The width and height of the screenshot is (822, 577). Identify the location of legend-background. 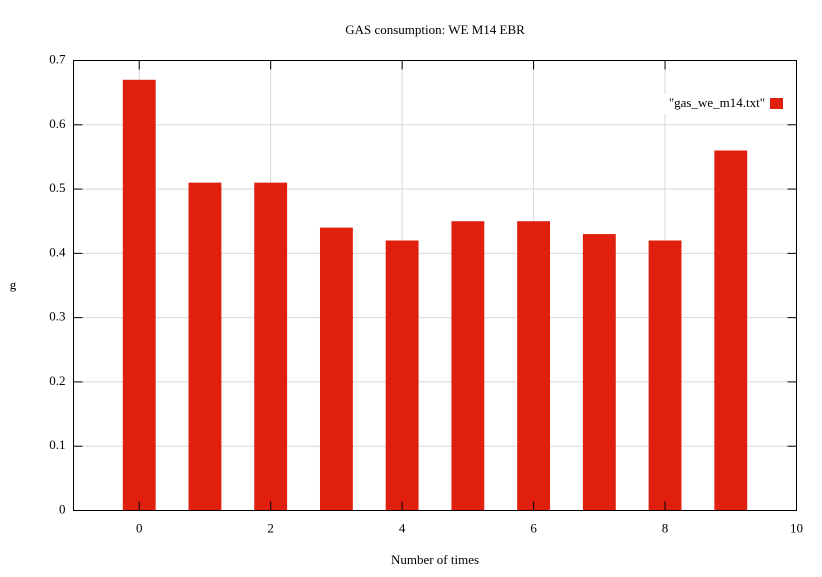
(705, 104).